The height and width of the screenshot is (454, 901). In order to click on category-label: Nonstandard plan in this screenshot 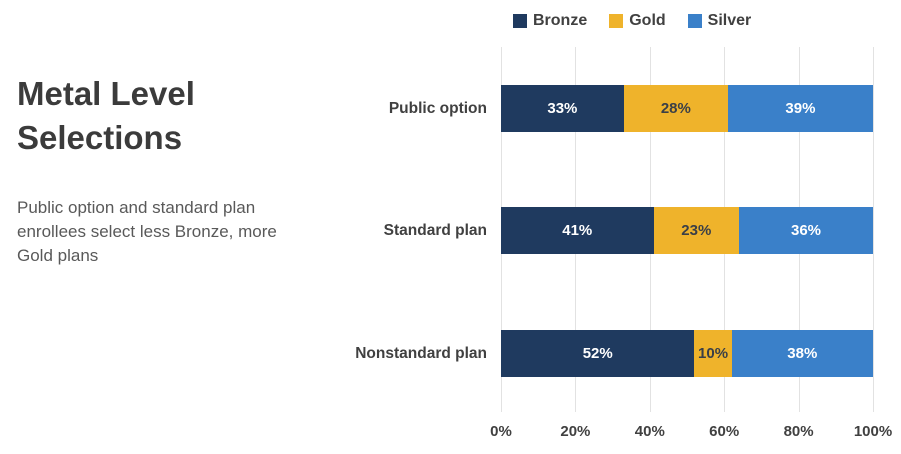, I will do `click(421, 353)`.